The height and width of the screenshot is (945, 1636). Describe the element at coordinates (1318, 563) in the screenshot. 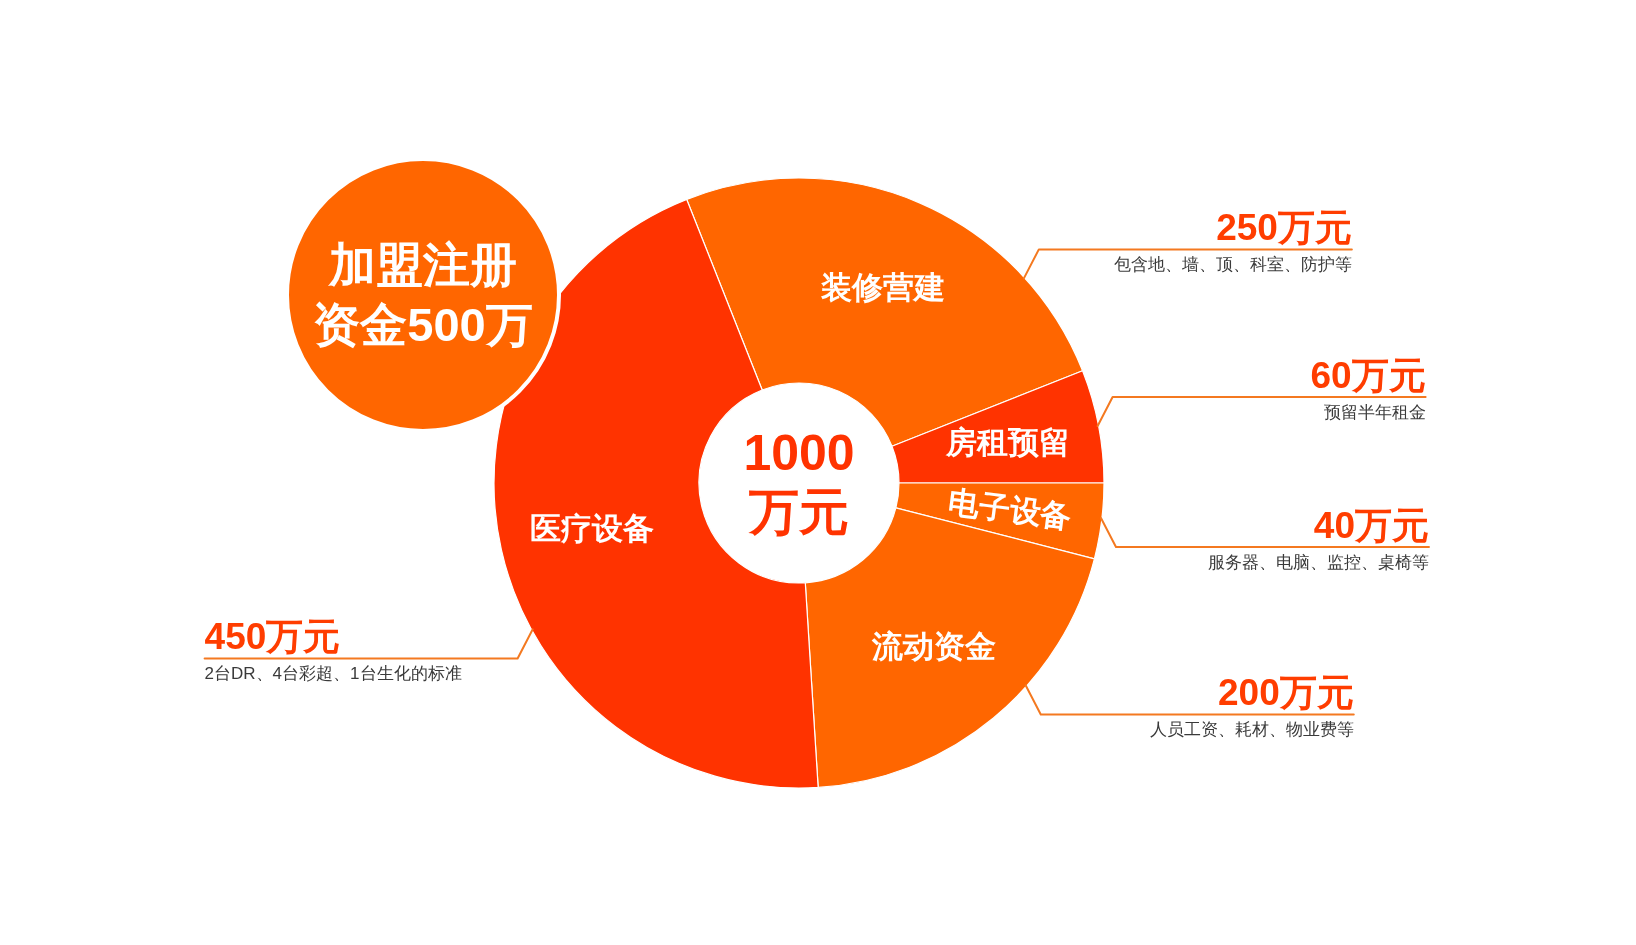

I see `annotation: 服务器、电脑、监控、桌椅等` at that location.